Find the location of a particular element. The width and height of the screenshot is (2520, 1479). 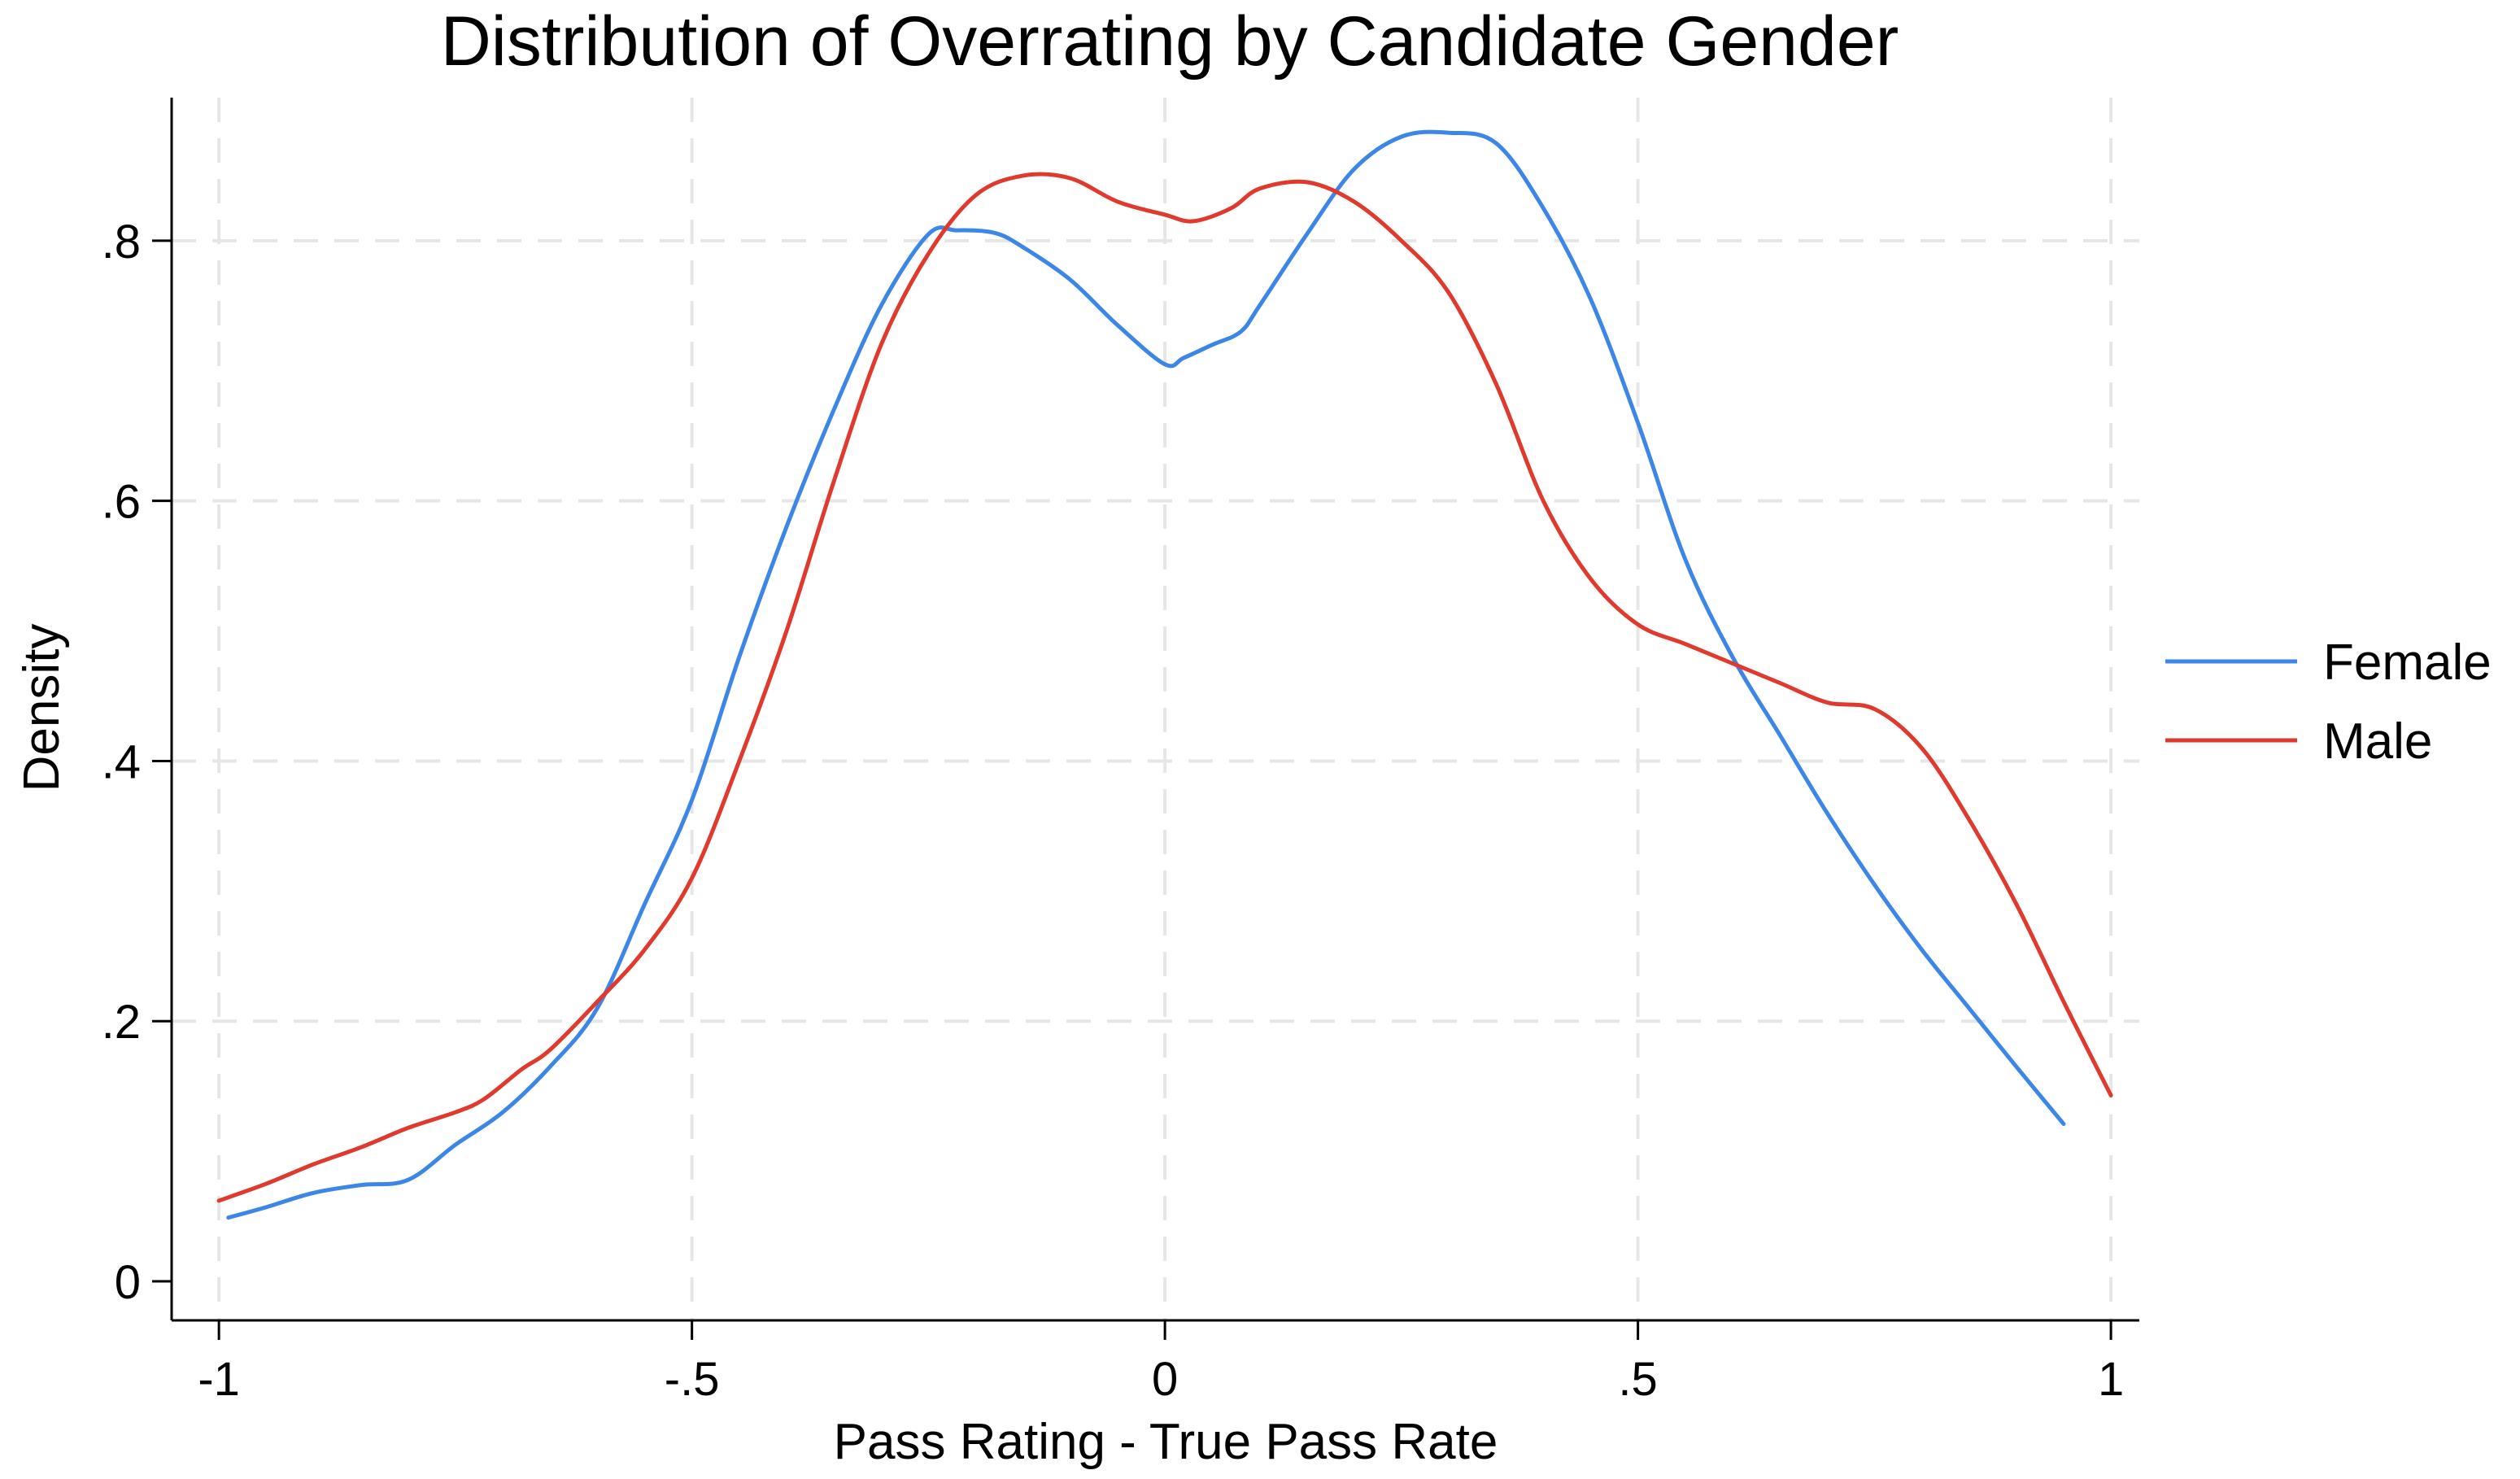

y-tick-label: .4 is located at coordinates (122, 762).